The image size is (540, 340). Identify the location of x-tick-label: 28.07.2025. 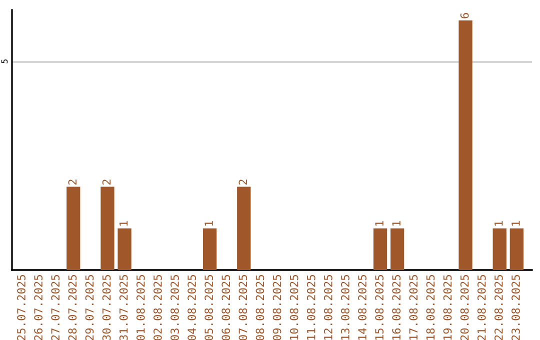
(72, 307).